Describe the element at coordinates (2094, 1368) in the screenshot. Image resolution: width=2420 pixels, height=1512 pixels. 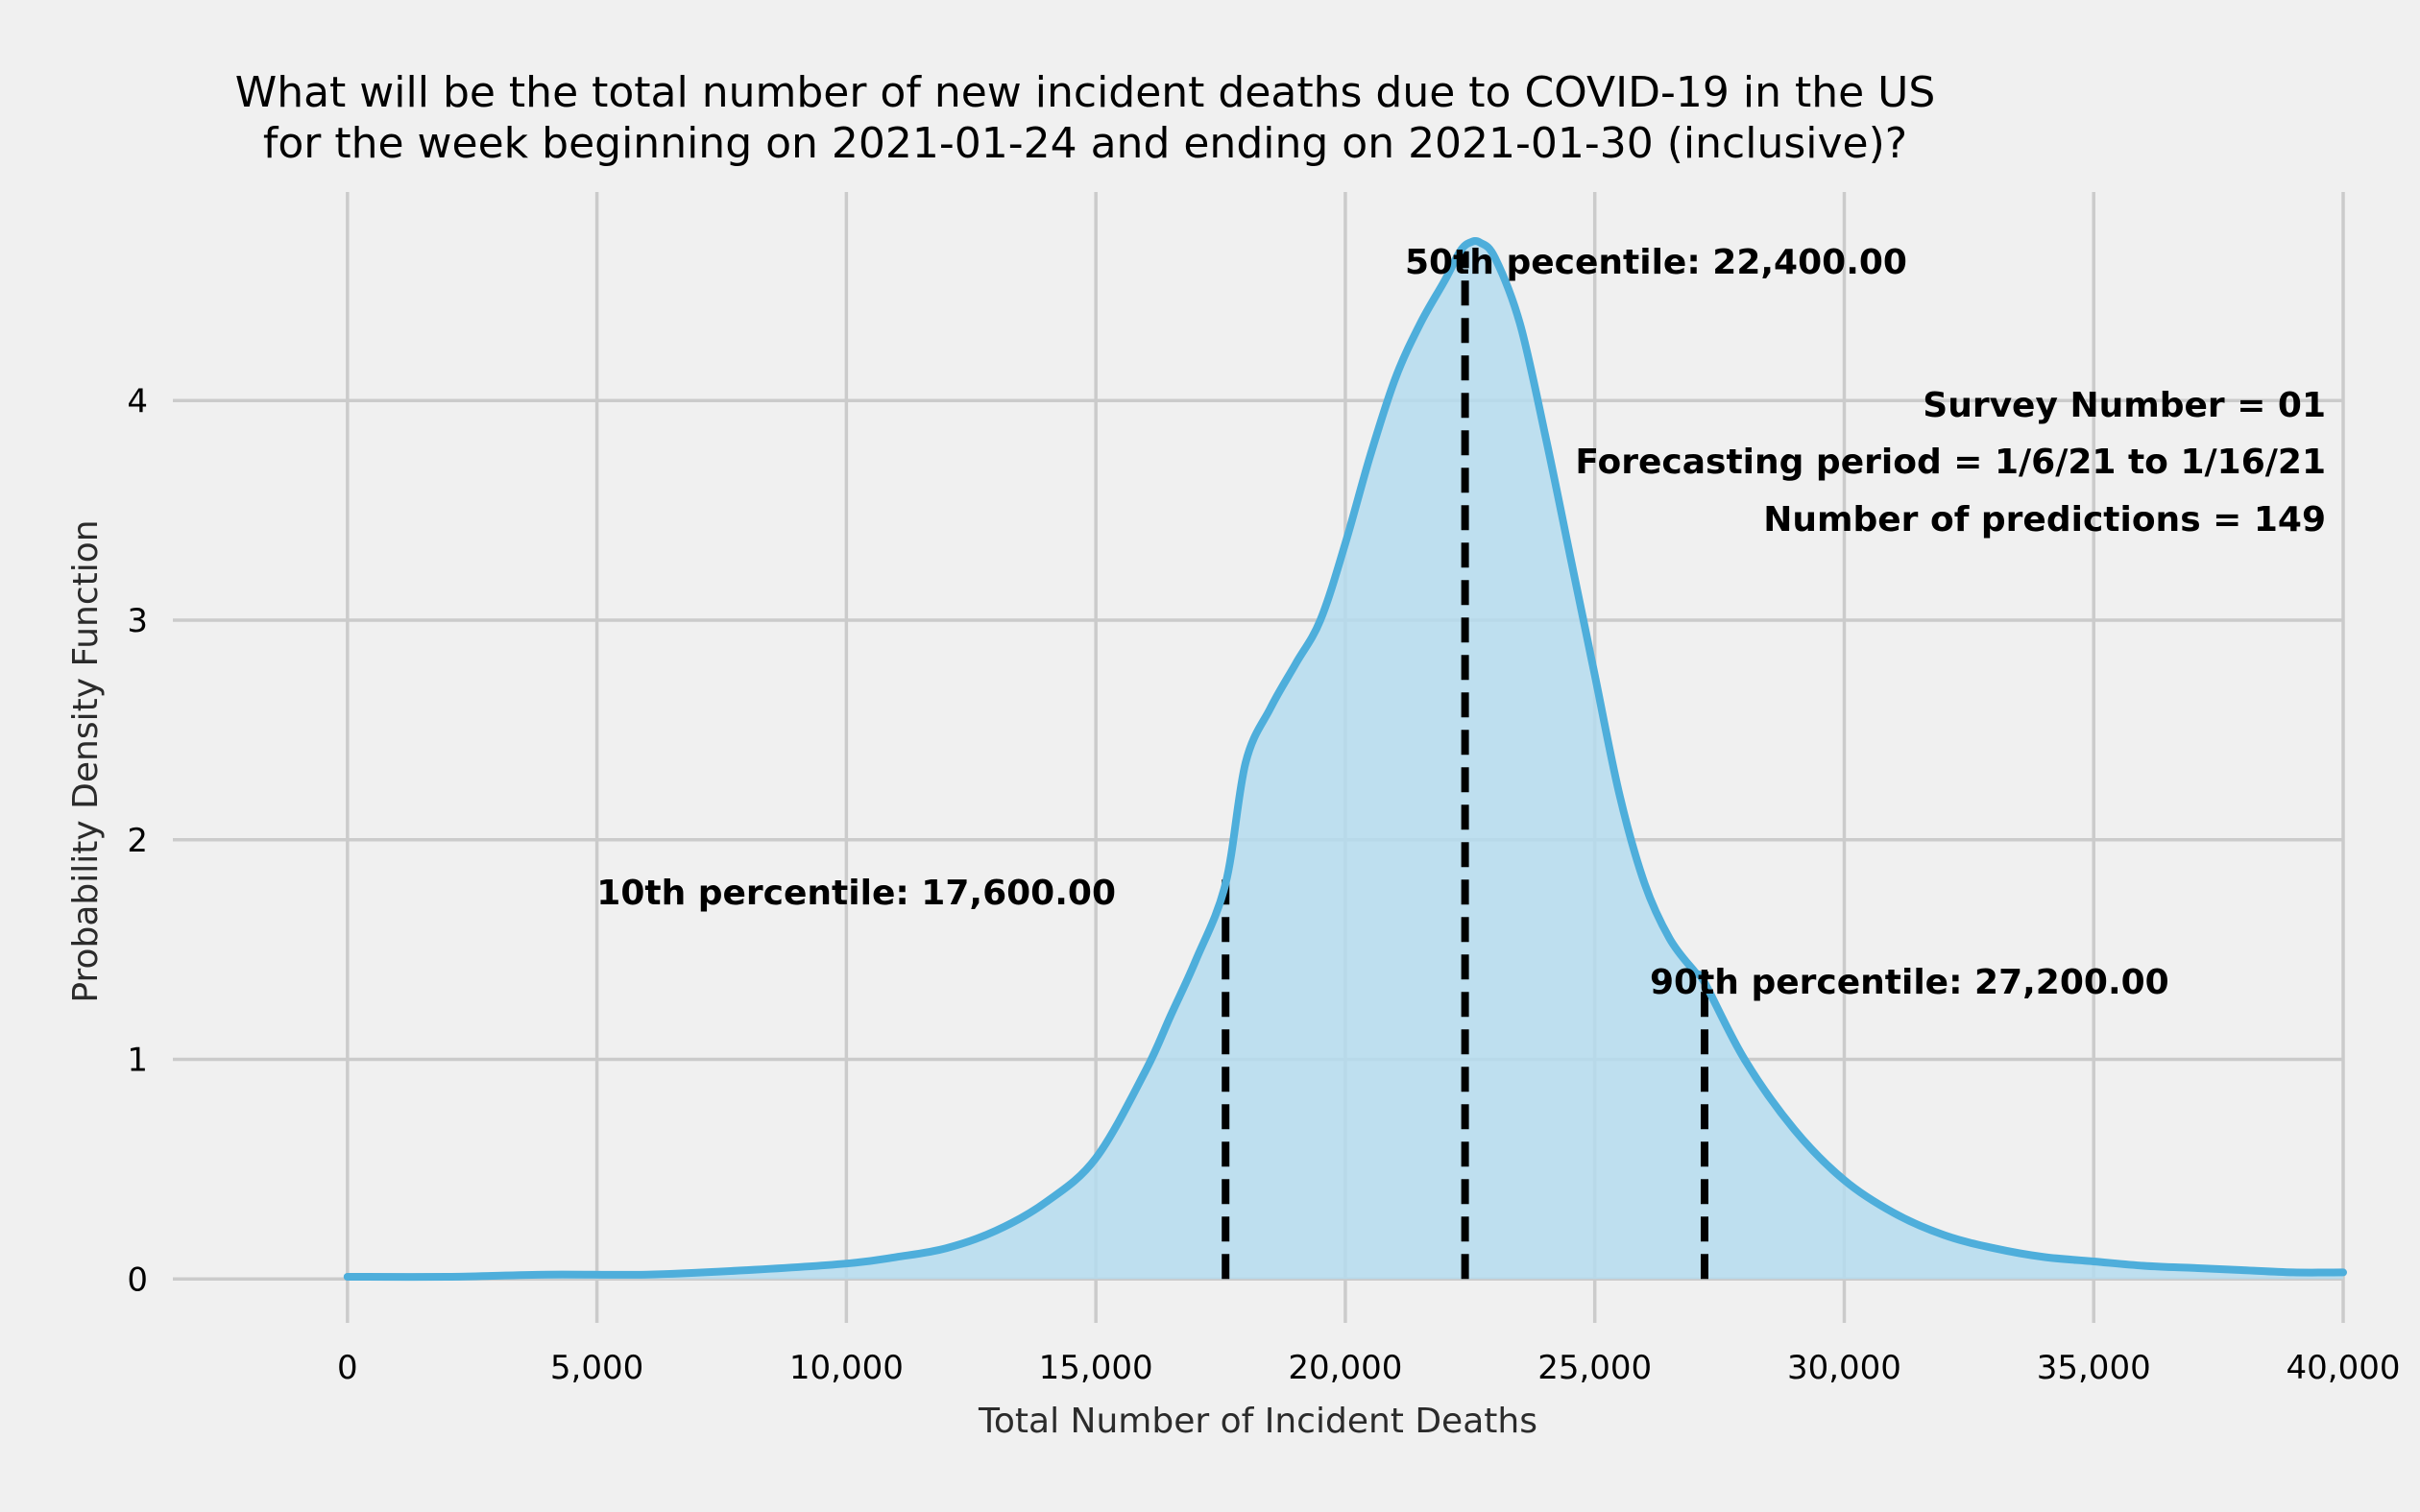
I see `x-tick-label: 35,000` at that location.